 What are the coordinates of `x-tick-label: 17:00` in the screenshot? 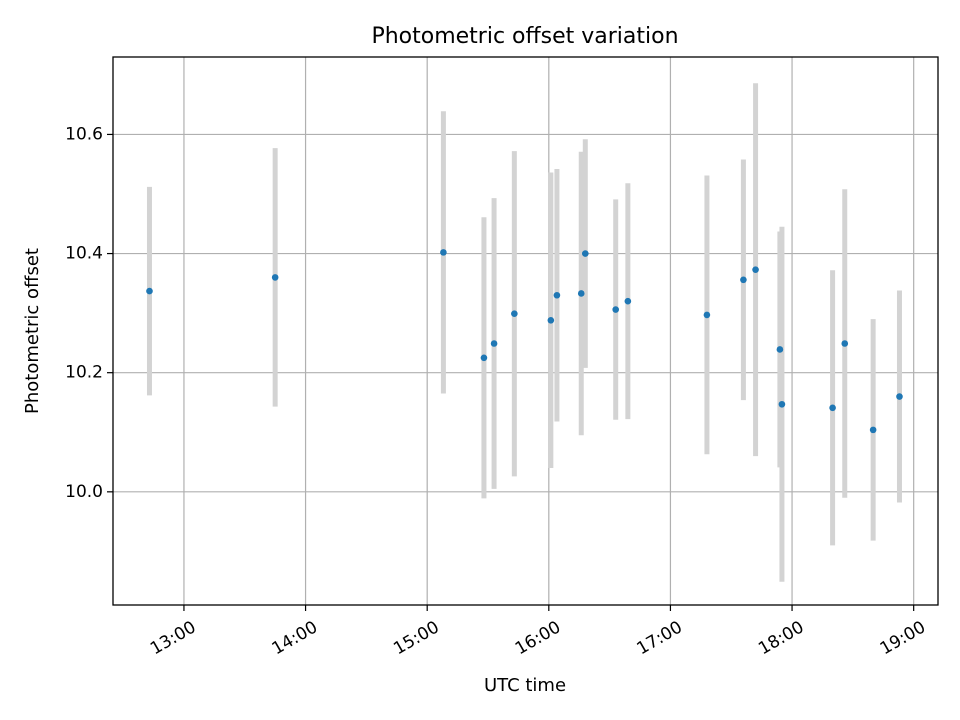 It's located at (659, 638).